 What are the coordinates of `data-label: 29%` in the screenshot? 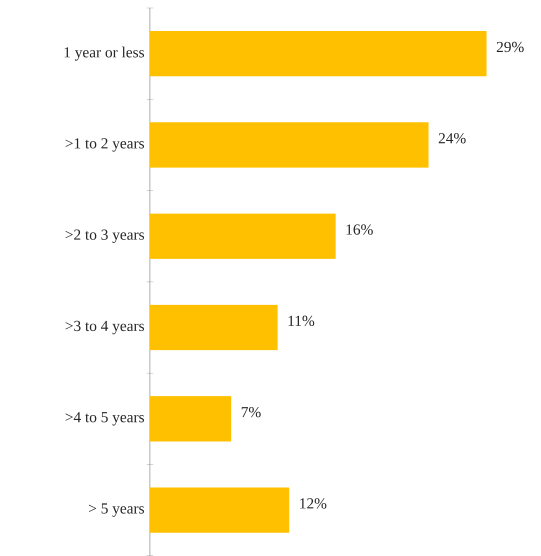 It's located at (510, 47).